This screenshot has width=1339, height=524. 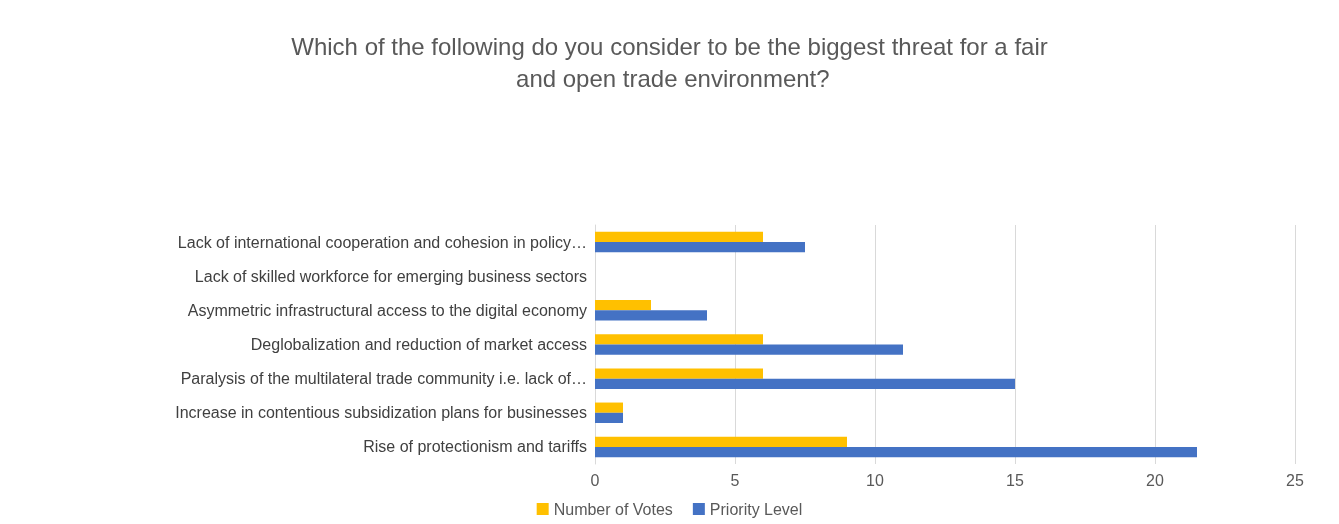 What do you see at coordinates (1295, 480) in the screenshot?
I see `x-tick-label: 25` at bounding box center [1295, 480].